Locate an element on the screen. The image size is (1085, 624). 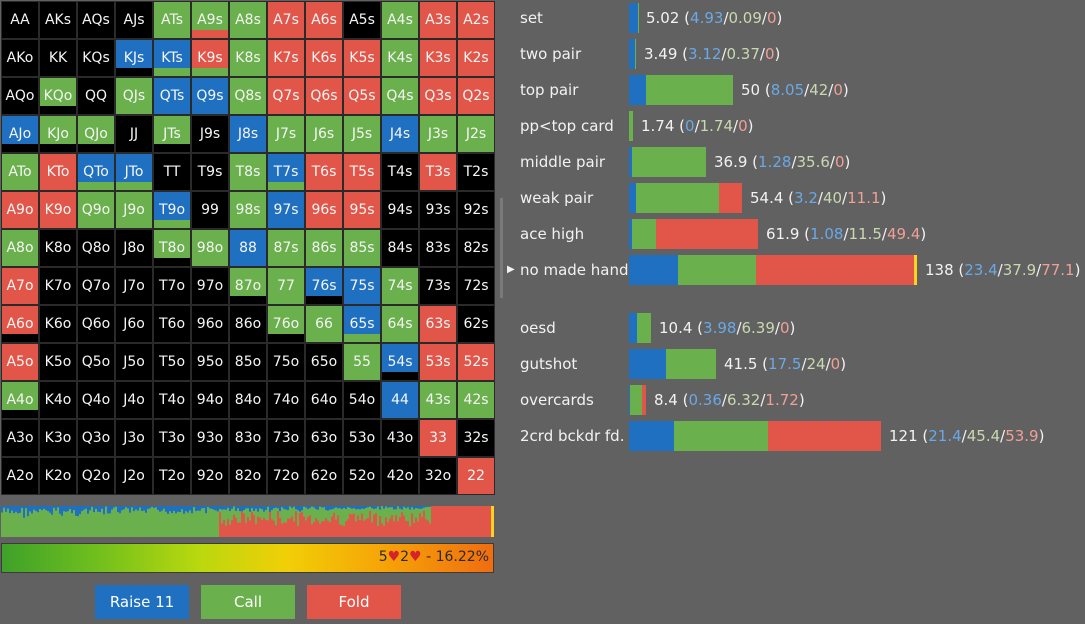
hand-cell-43s: 43s is located at coordinates (438, 400).